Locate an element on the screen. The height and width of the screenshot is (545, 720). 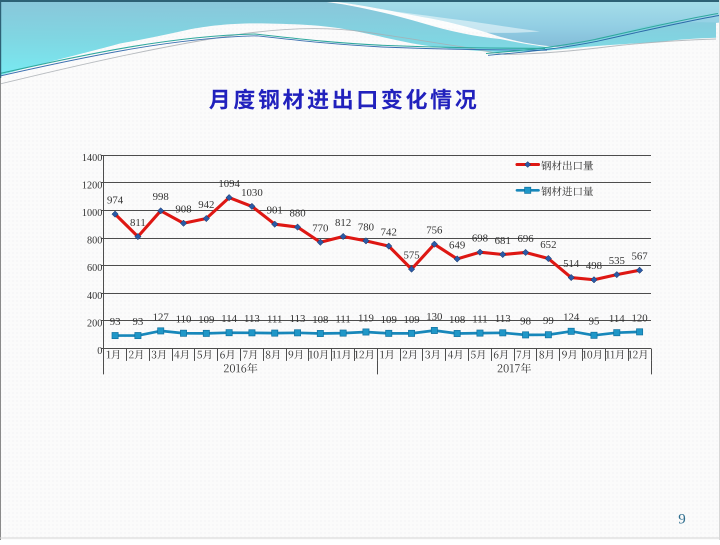
svg-text: 127 is located at coordinates (161, 317).